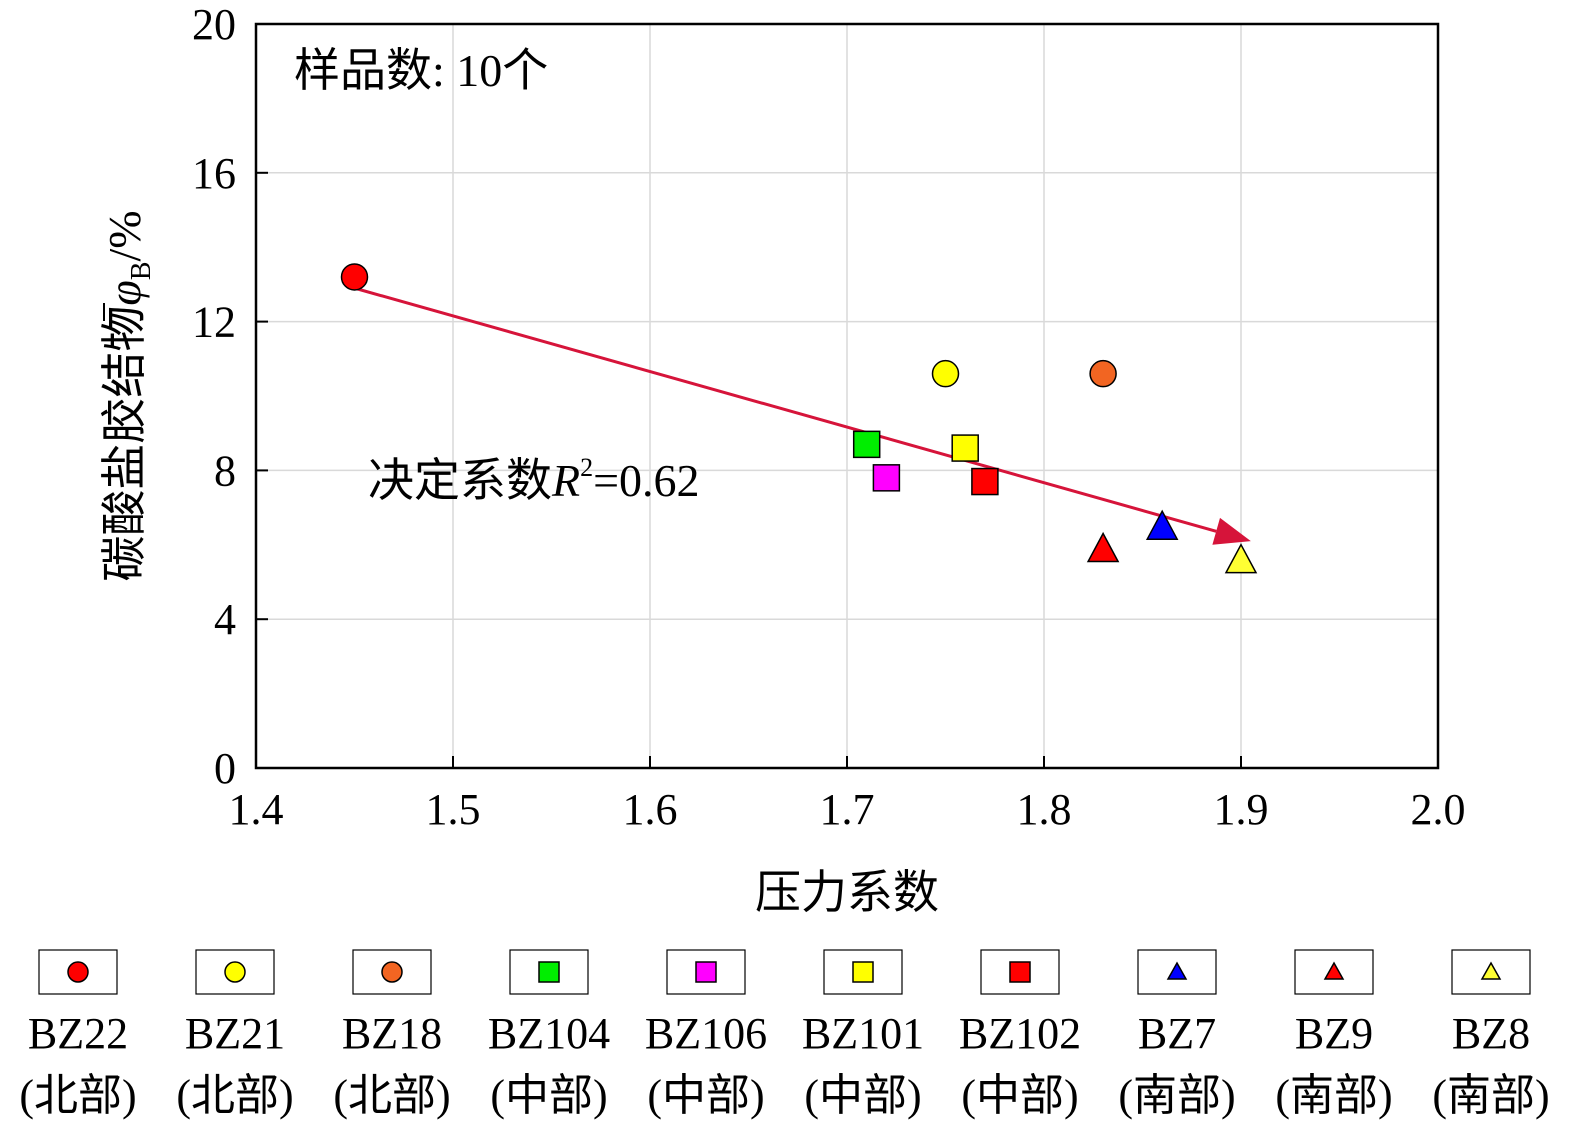  I want to click on legend-label-name: BZ9, so click(1334, 1033).